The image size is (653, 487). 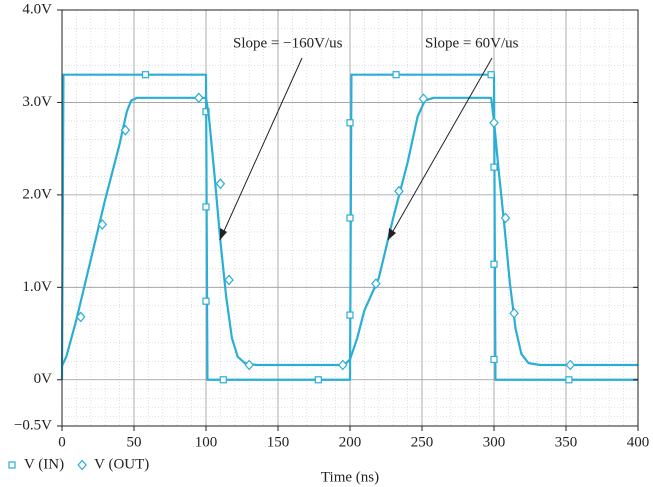 I want to click on x-tick-label: 350, so click(x=566, y=442).